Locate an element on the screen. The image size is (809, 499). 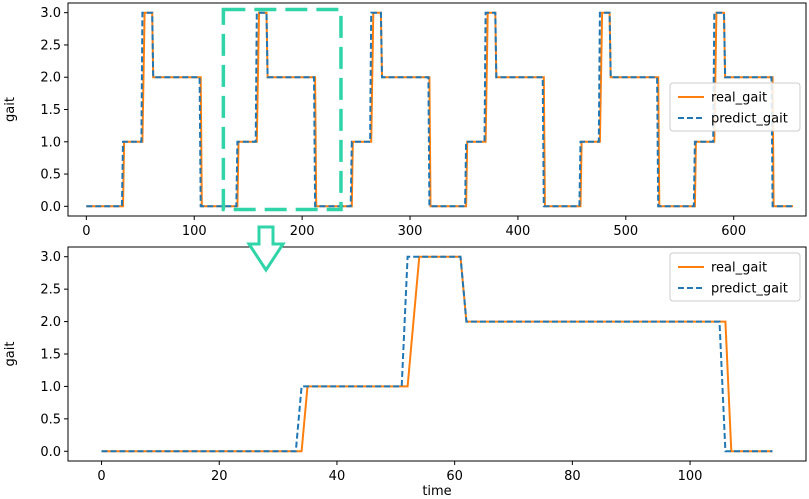
legend-label-real_gait-1: real_gait is located at coordinates (739, 98).